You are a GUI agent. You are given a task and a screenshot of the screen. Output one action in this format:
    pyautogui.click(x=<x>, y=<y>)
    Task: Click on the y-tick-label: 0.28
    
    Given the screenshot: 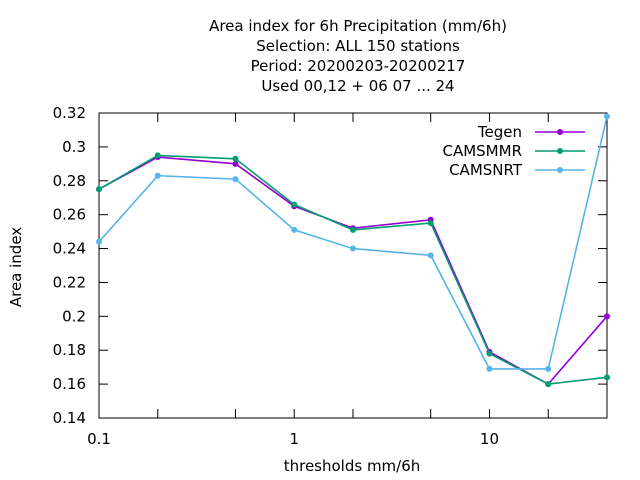 What is the action you would take?
    pyautogui.click(x=69, y=181)
    